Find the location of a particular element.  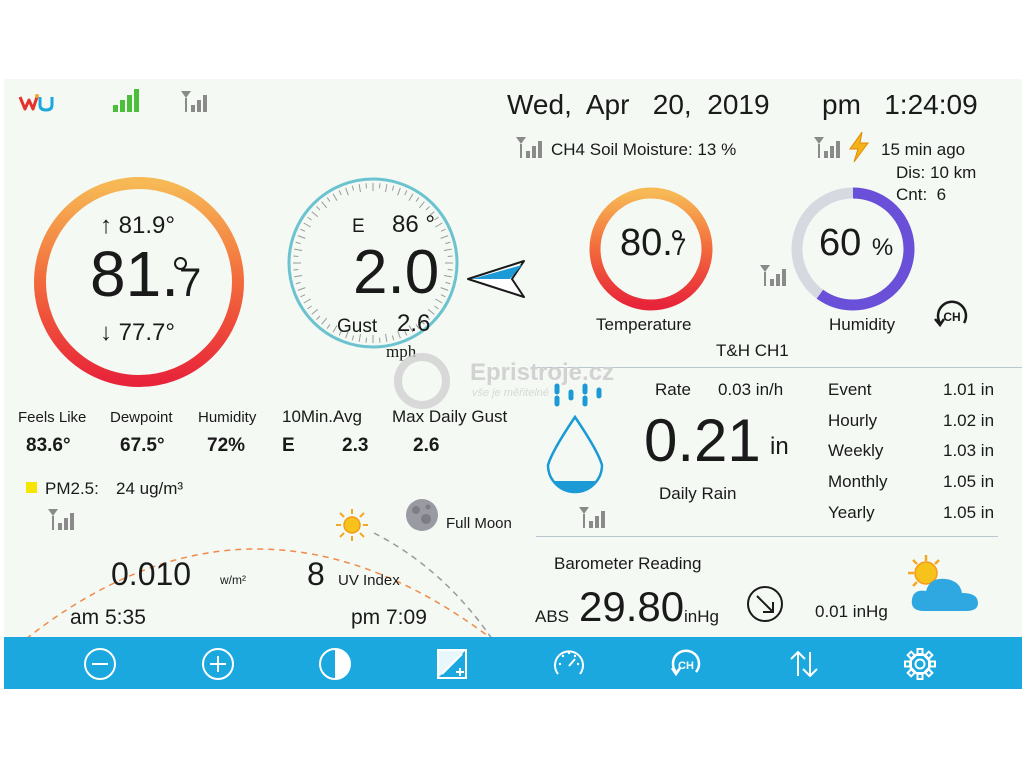

barometer-title: Barometer Reading is located at coordinates (628, 563).